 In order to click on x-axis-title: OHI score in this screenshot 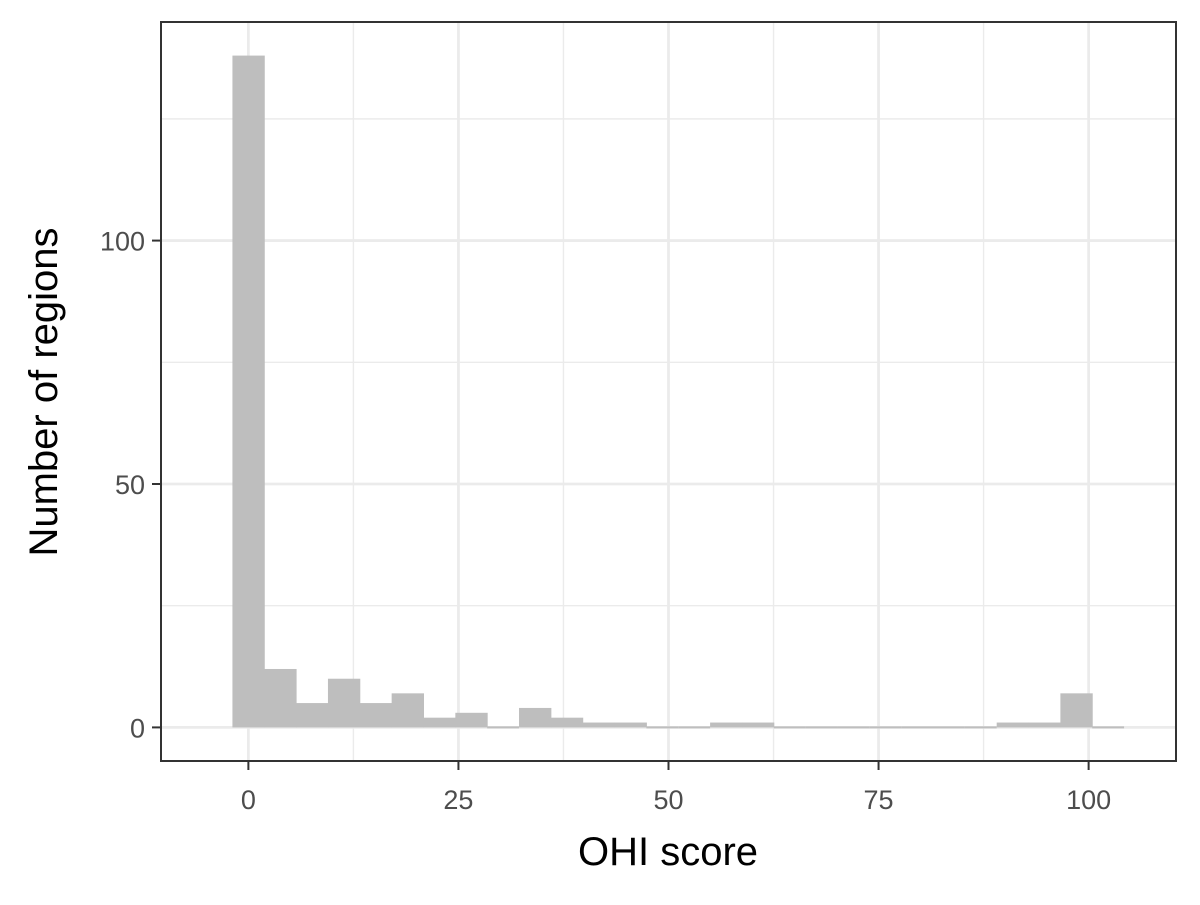, I will do `click(668, 852)`.